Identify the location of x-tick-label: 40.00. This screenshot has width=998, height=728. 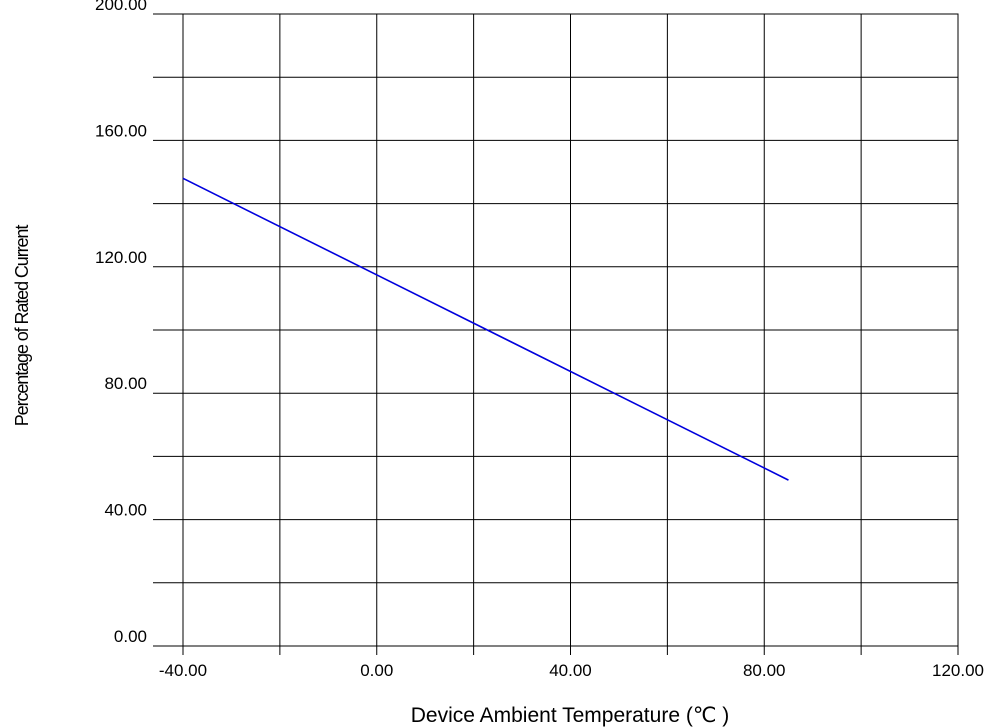
(570, 670).